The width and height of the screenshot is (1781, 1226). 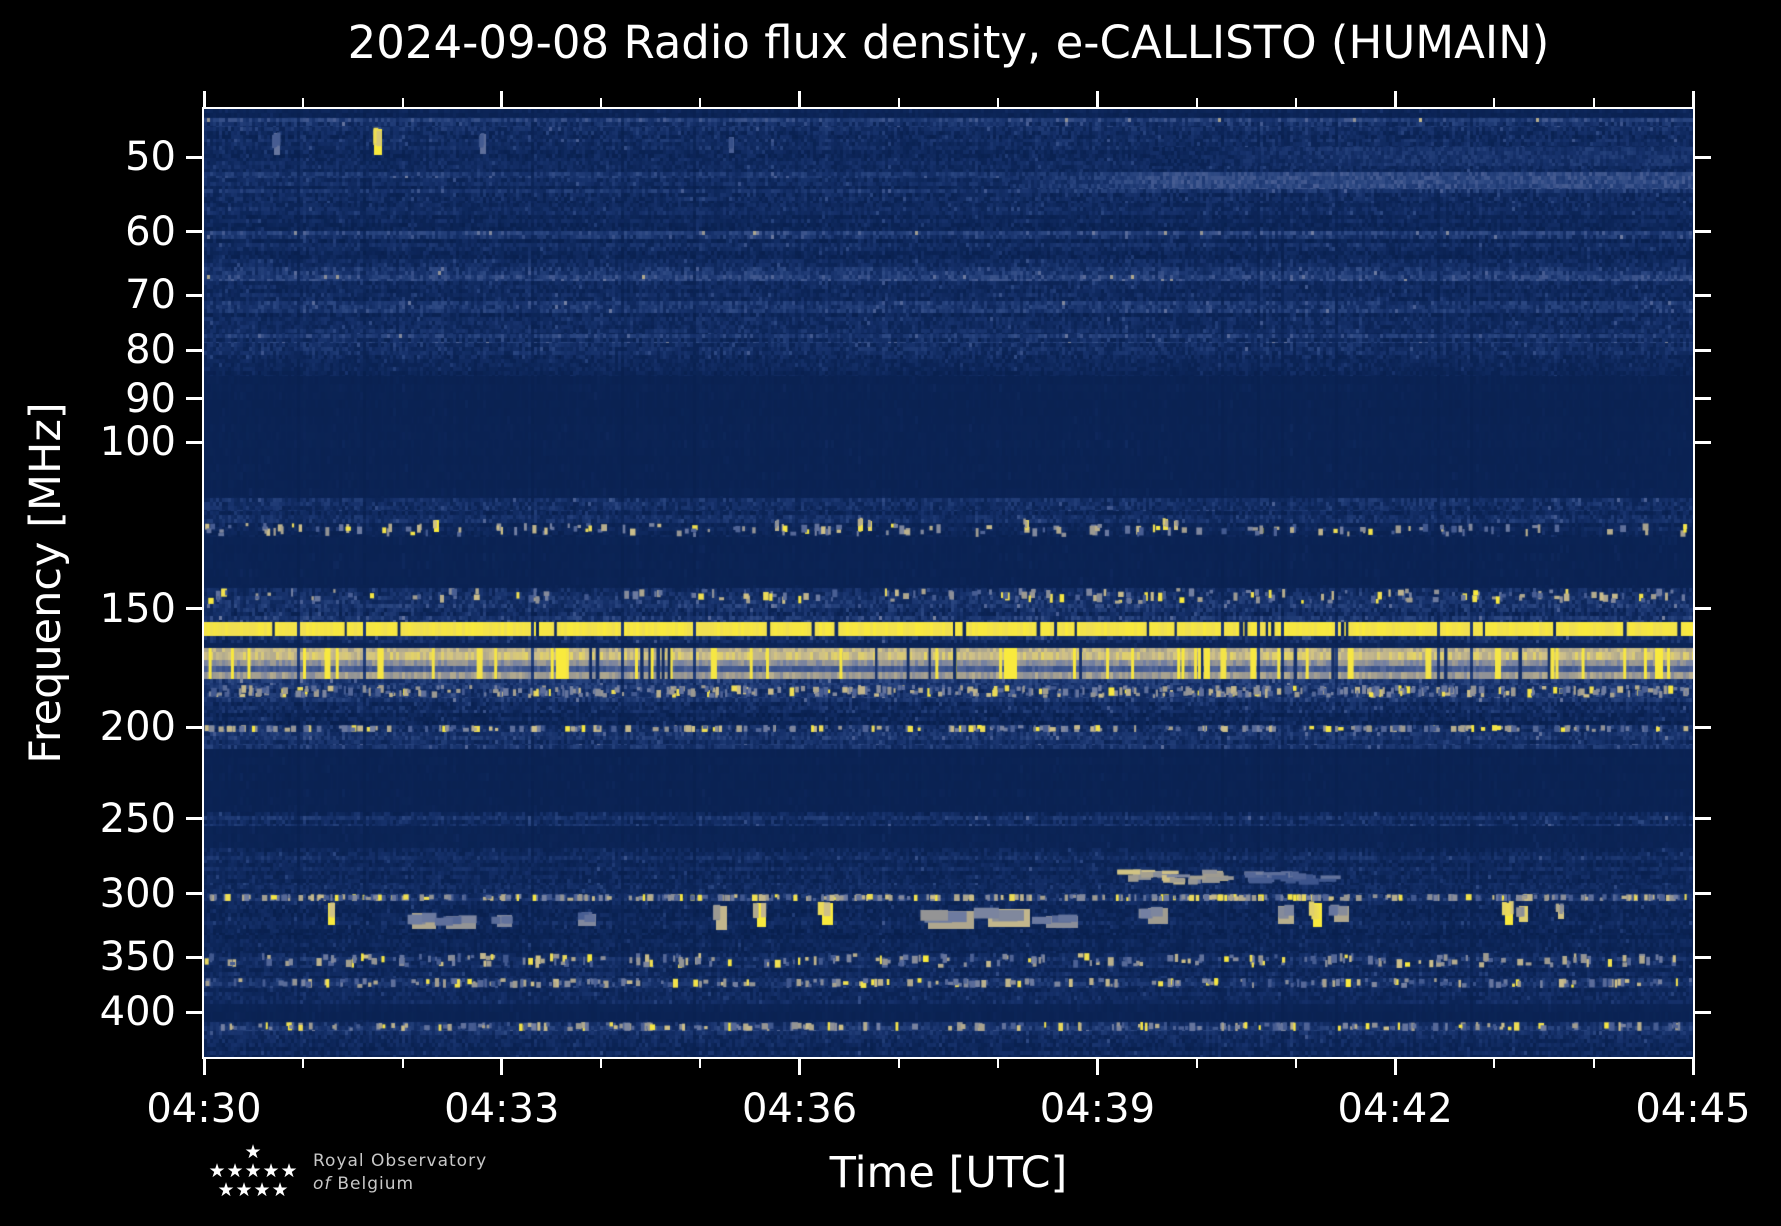 What do you see at coordinates (46, 583) in the screenshot?
I see `y-axis-label: Frequency [MHz]` at bounding box center [46, 583].